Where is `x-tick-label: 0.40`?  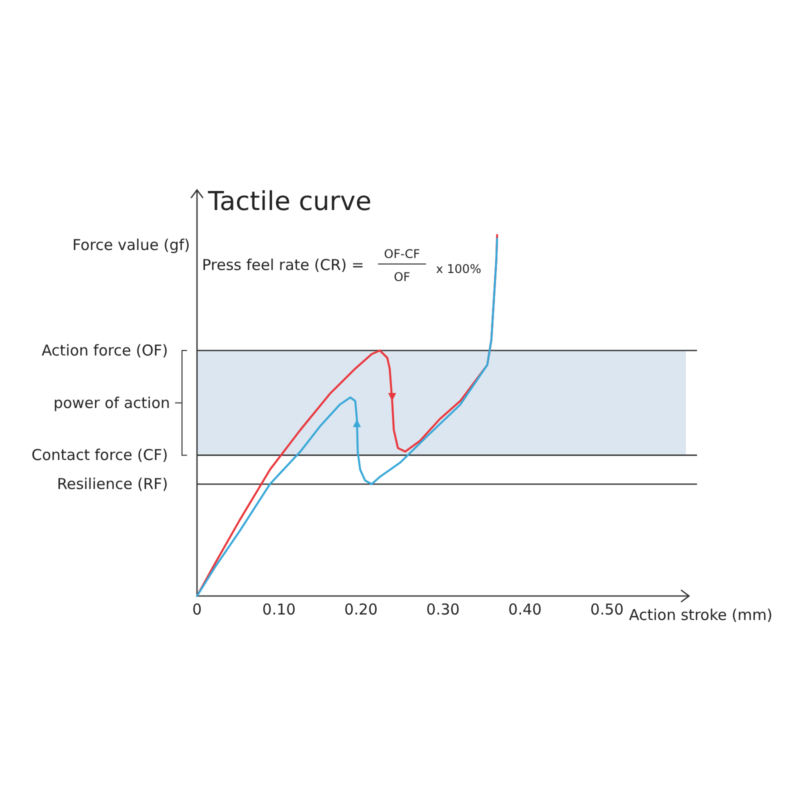
x-tick-label: 0.40 is located at coordinates (525, 609).